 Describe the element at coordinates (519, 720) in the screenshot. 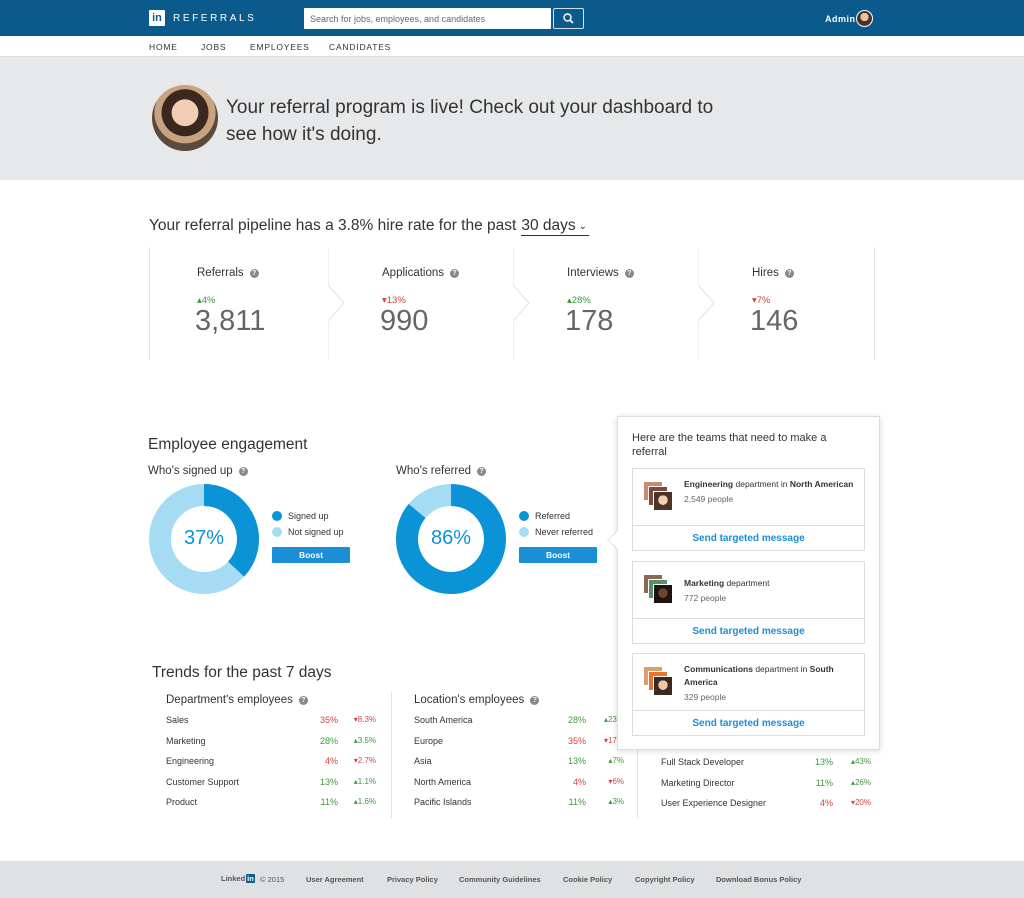

I see `trend-row: South America 28% ▴23%` at that location.